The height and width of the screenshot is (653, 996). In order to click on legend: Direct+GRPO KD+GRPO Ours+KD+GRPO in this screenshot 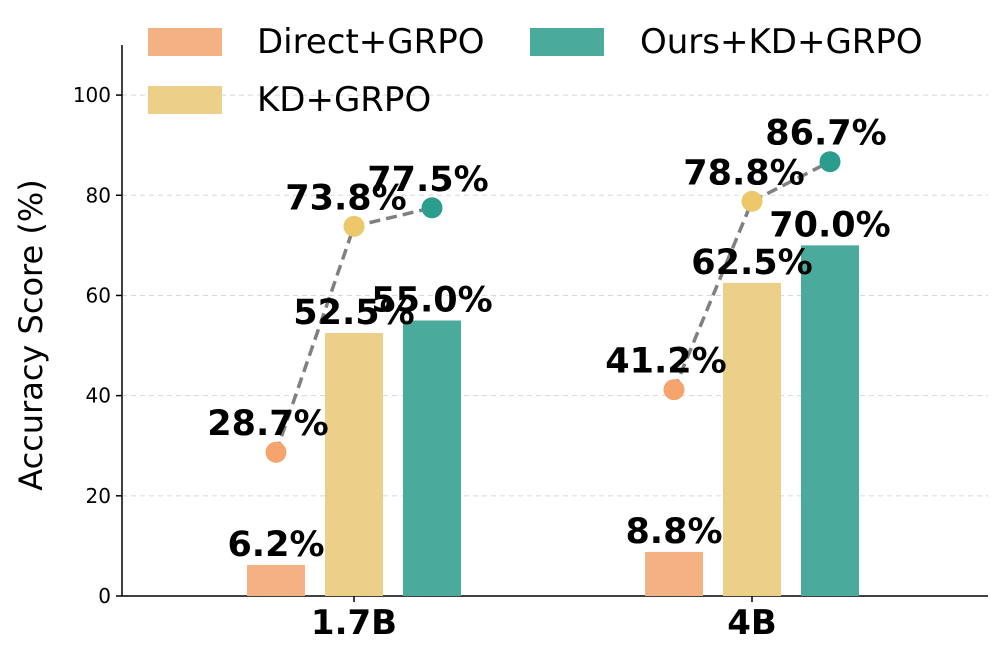, I will do `click(535, 71)`.